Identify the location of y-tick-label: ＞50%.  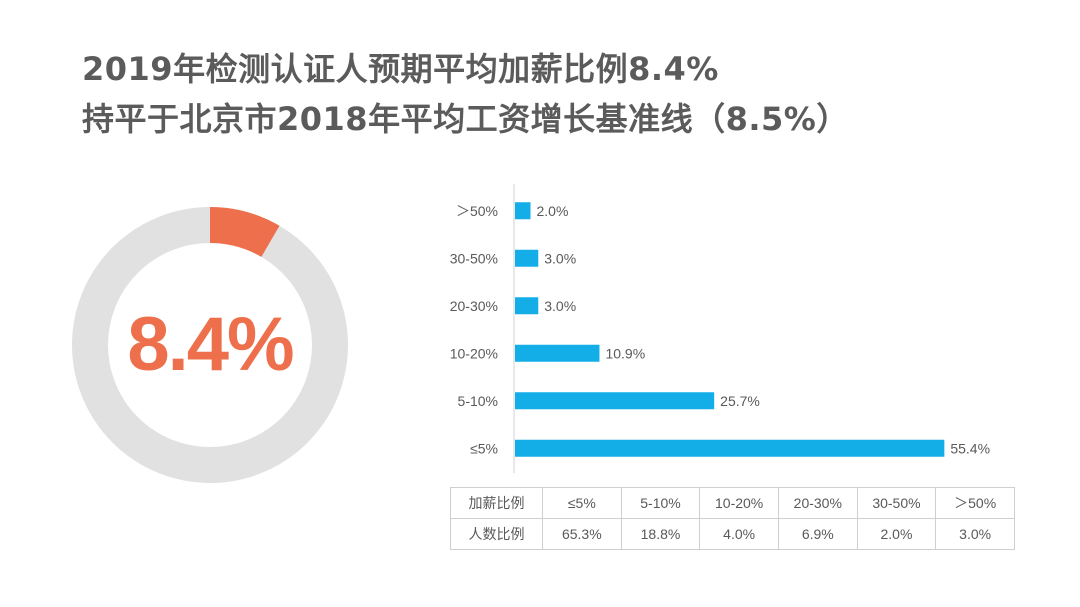
(477, 211).